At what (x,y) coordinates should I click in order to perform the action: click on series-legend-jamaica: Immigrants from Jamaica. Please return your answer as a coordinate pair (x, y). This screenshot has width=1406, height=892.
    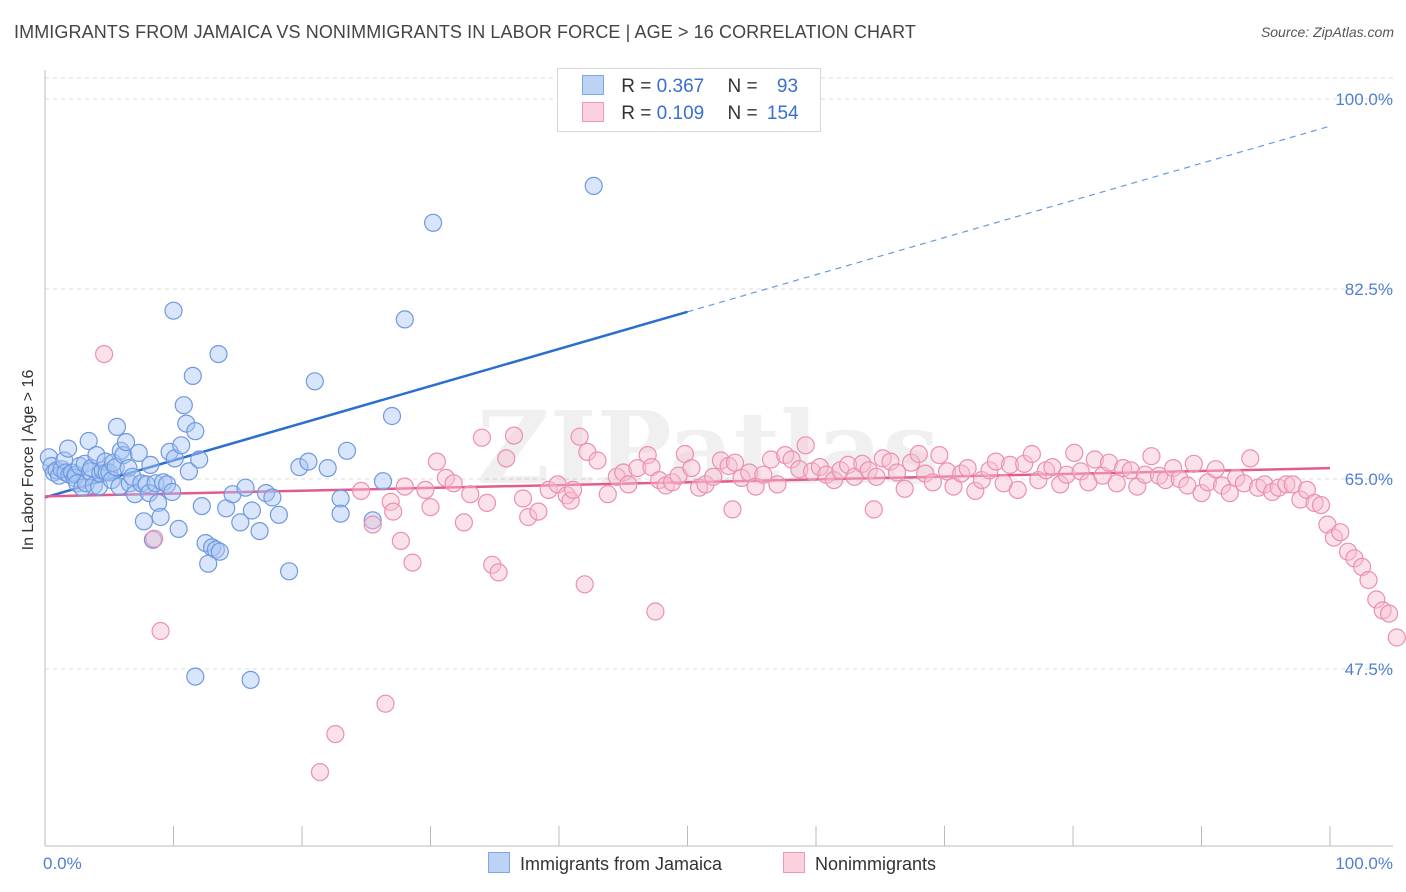
    Looking at the image, I should click on (605, 863).